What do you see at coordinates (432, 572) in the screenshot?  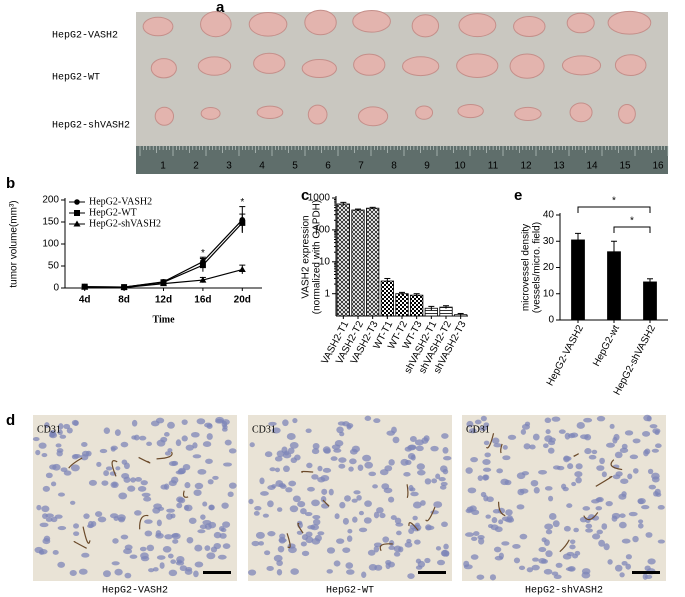 I see `scale-bar` at bounding box center [432, 572].